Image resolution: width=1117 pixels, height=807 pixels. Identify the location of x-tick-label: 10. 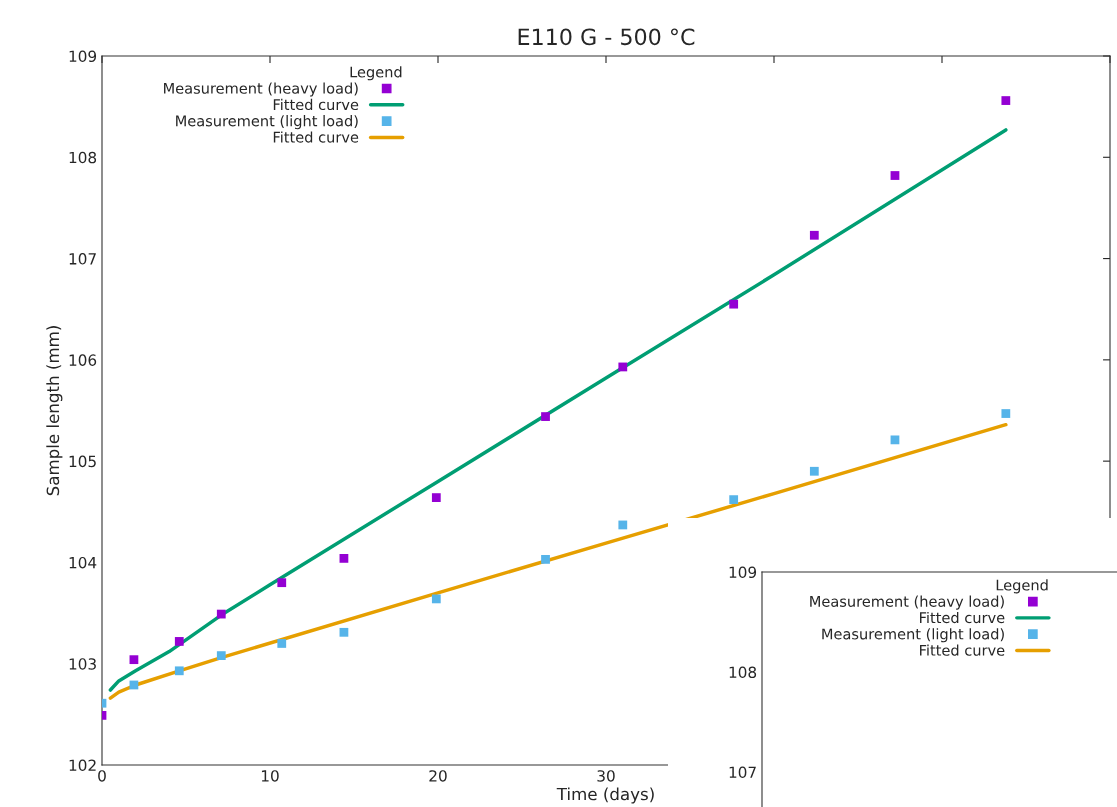
(270, 776).